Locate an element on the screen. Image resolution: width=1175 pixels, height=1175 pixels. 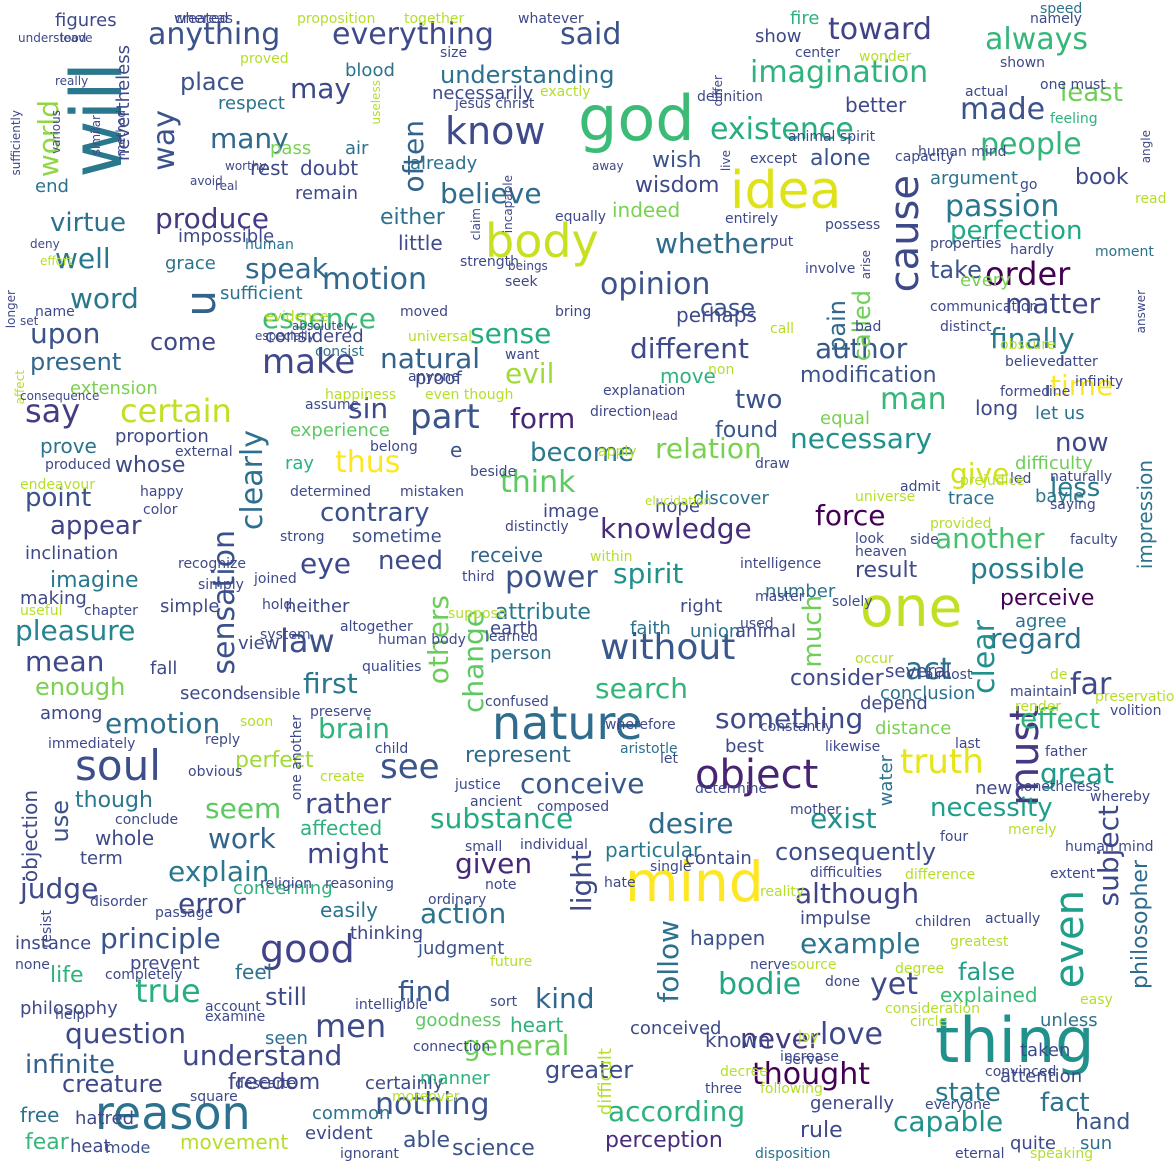
cloud-word: image is located at coordinates (571, 511).